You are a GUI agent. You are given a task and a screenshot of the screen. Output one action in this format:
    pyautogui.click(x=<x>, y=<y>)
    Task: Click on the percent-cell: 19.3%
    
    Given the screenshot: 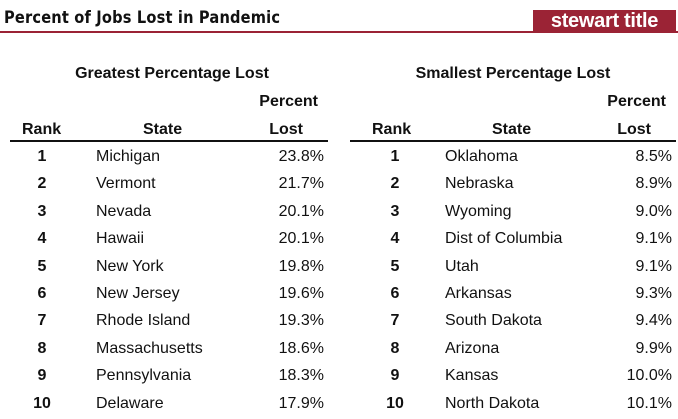 What is the action you would take?
    pyautogui.click(x=301, y=321)
    